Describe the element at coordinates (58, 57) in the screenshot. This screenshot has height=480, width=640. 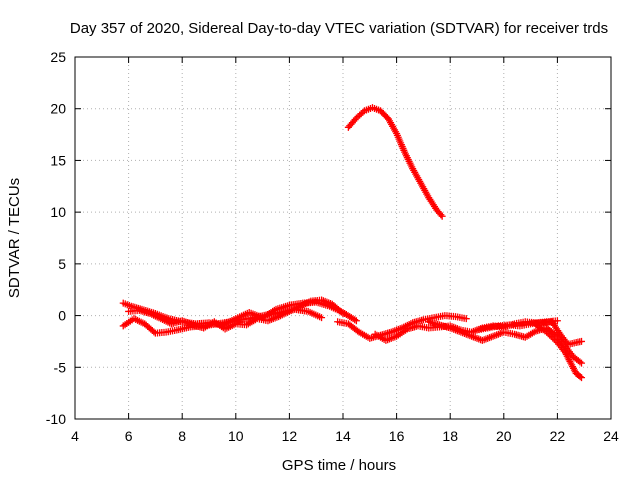
I see `y-tick-label: 25` at that location.